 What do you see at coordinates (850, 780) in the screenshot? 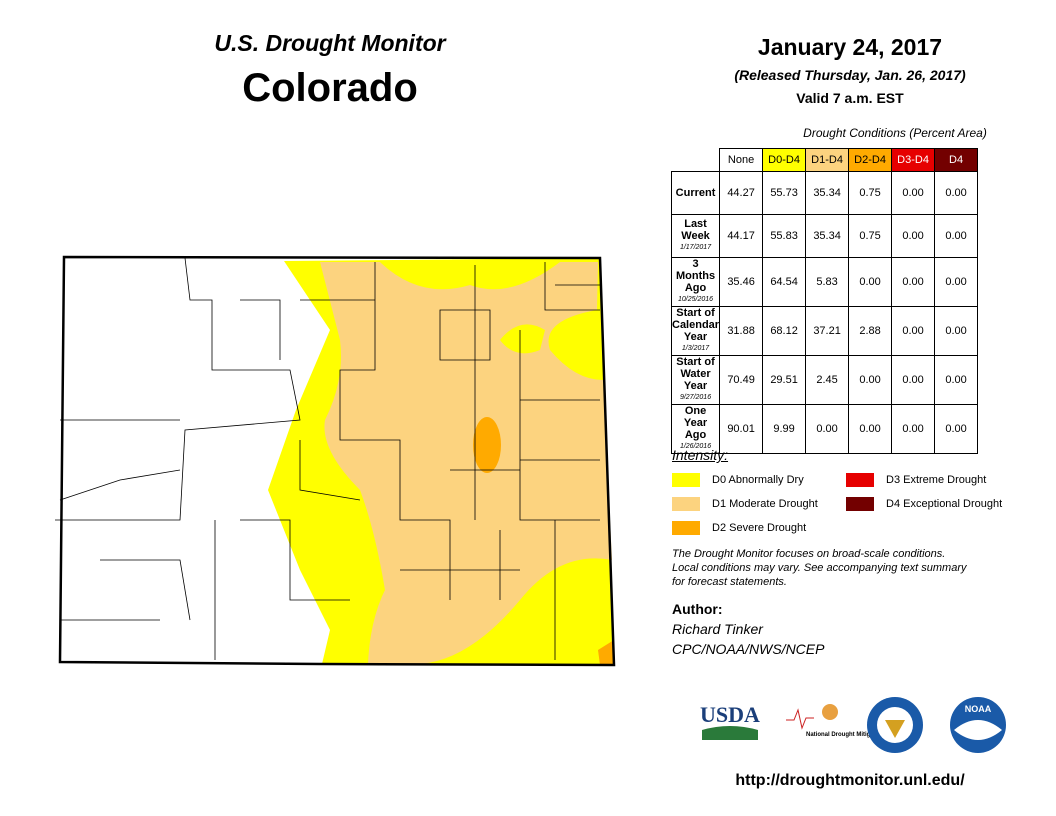
I see `url: http://droughtmonitor.unl.edu/` at bounding box center [850, 780].